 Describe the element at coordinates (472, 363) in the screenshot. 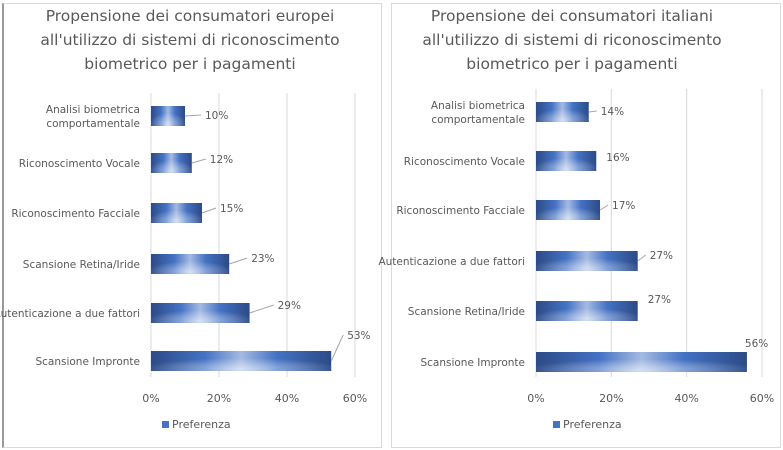

I see `category-label-italy-6: Scansione Impronte` at that location.